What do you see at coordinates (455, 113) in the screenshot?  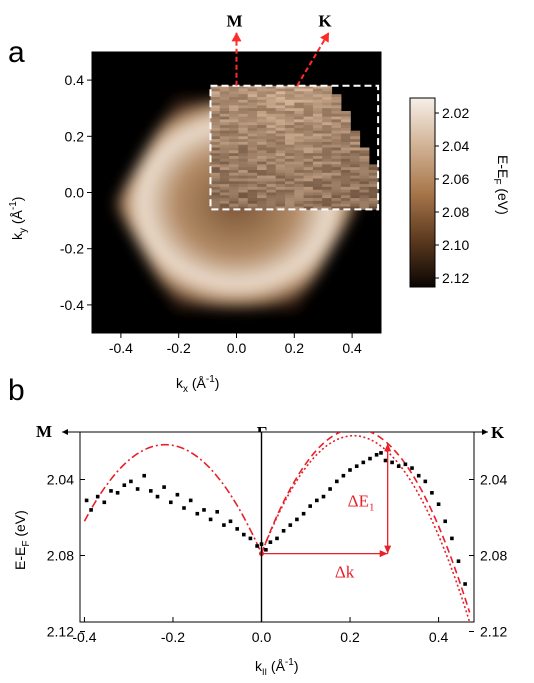 I see `colorbar-tick-label: 2.02` at bounding box center [455, 113].